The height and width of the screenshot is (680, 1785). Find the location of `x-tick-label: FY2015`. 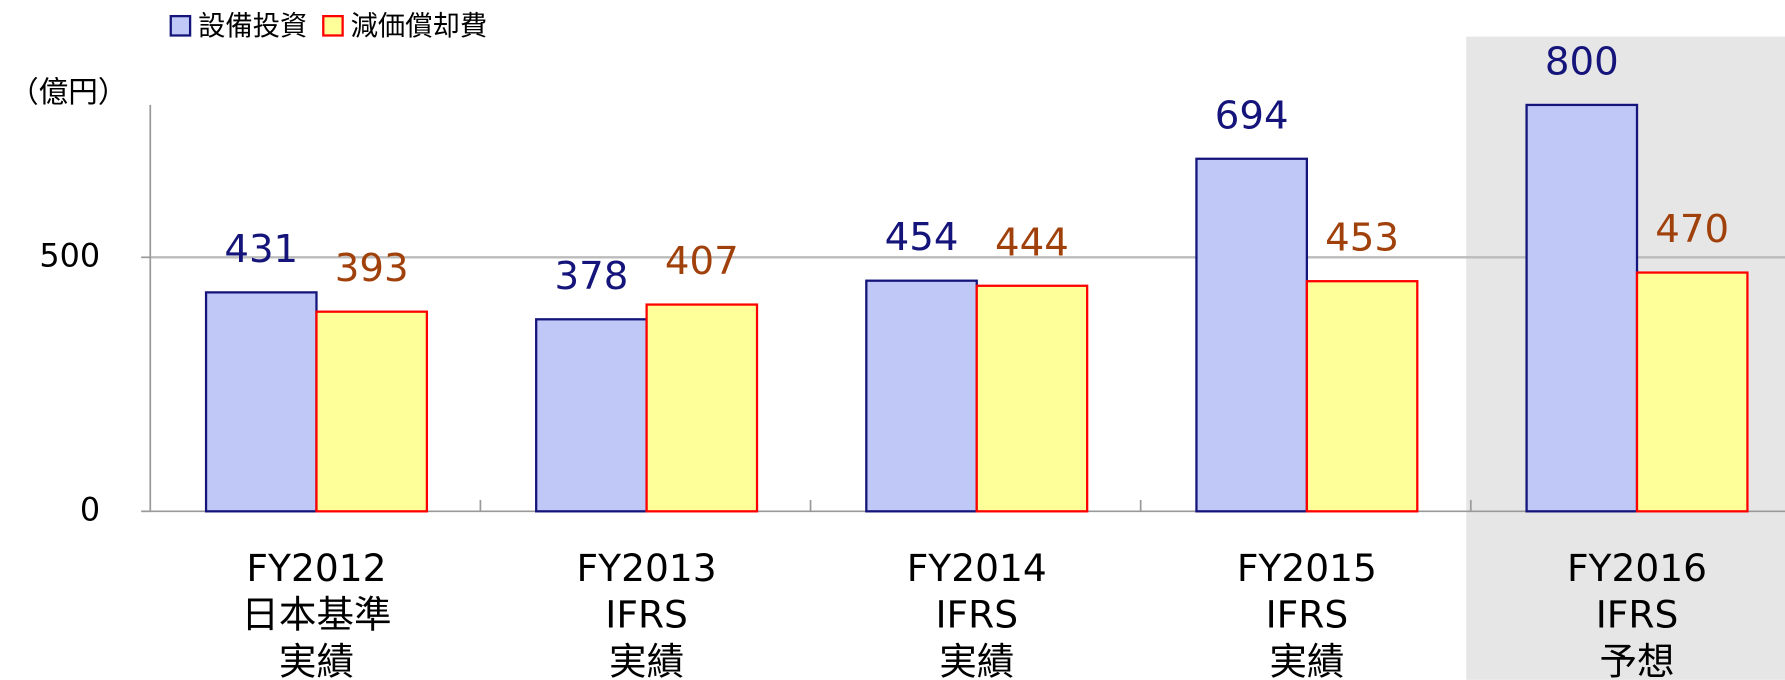

x-tick-label: FY2015 is located at coordinates (1307, 568).